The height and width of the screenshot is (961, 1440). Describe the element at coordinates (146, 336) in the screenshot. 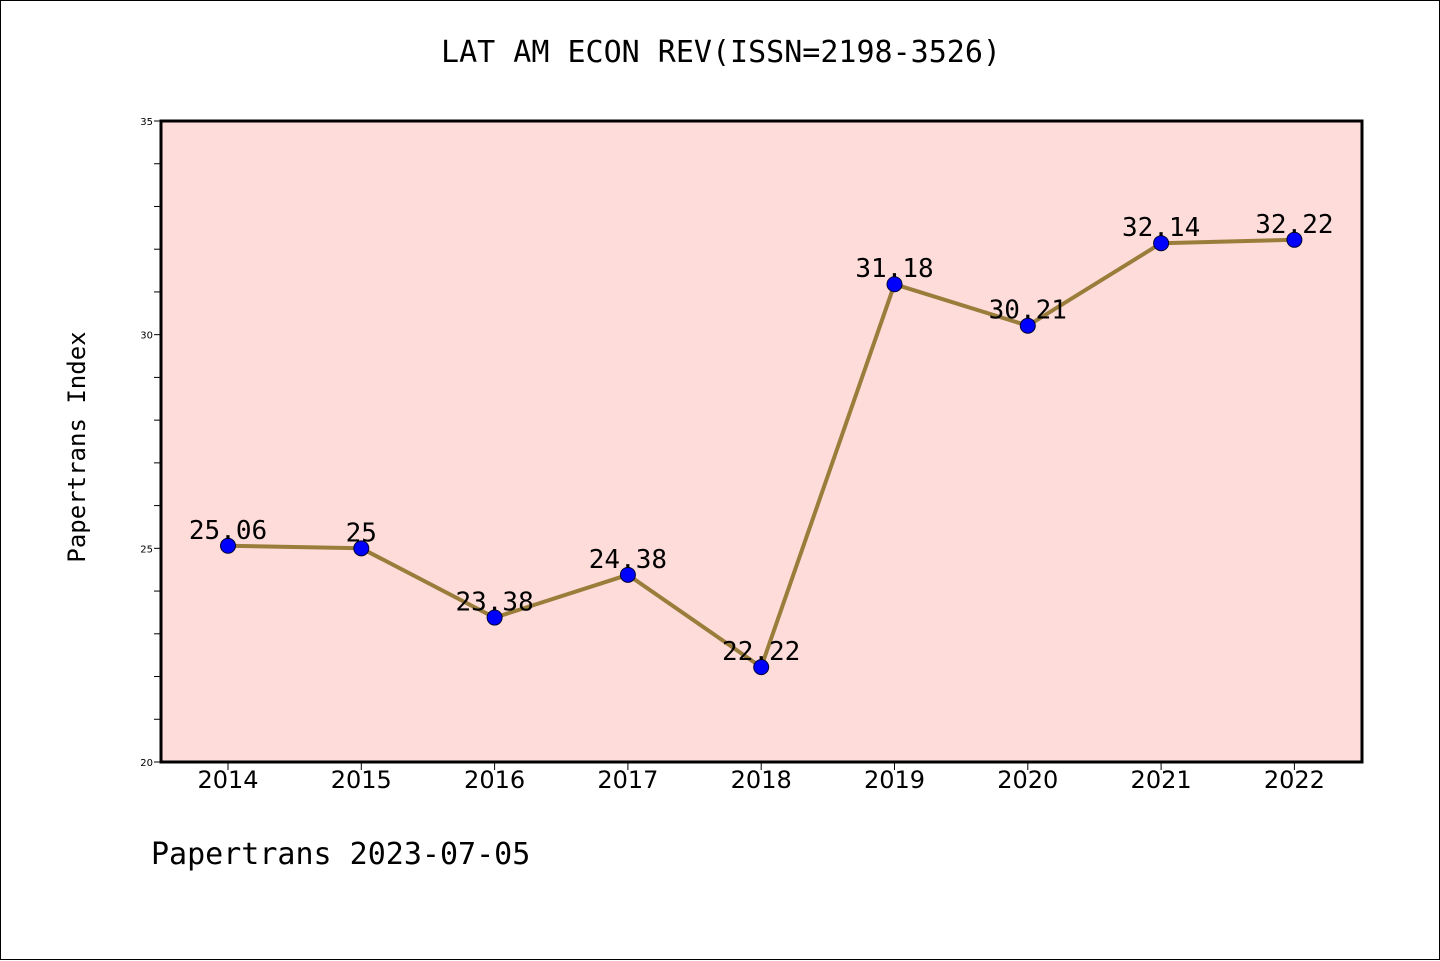

I see `y-tick-label: 30` at that location.